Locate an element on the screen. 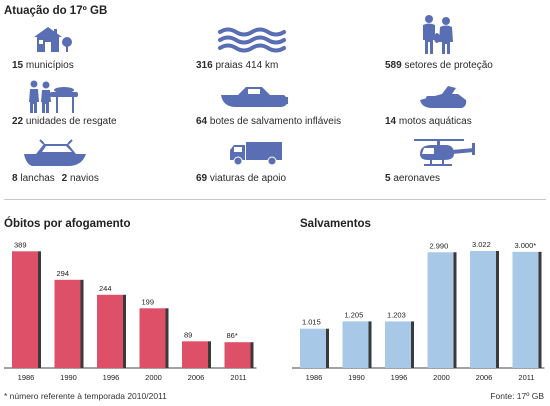 Image resolution: width=550 pixels, height=406 pixels. rescues-value-label: 3.000* is located at coordinates (526, 245).